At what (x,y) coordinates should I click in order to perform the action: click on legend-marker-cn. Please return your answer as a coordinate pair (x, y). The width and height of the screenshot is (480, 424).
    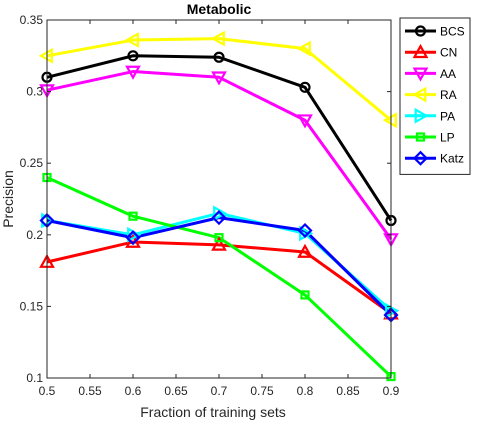
    Looking at the image, I should click on (420, 51).